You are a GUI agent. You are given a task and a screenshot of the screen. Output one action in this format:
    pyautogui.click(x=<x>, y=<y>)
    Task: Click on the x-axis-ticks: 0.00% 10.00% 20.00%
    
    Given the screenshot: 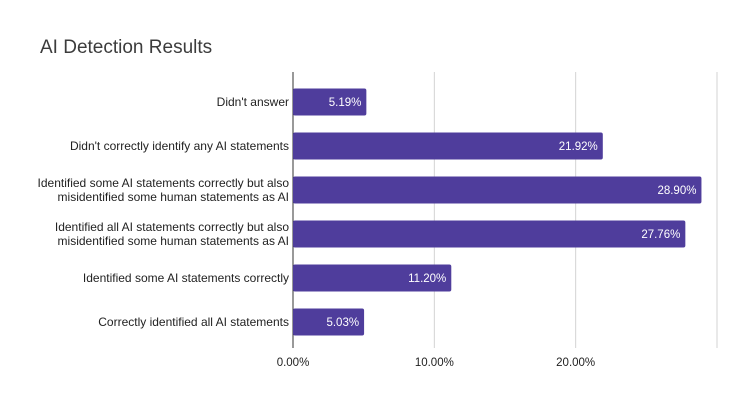 What is the action you would take?
    pyautogui.click(x=436, y=363)
    